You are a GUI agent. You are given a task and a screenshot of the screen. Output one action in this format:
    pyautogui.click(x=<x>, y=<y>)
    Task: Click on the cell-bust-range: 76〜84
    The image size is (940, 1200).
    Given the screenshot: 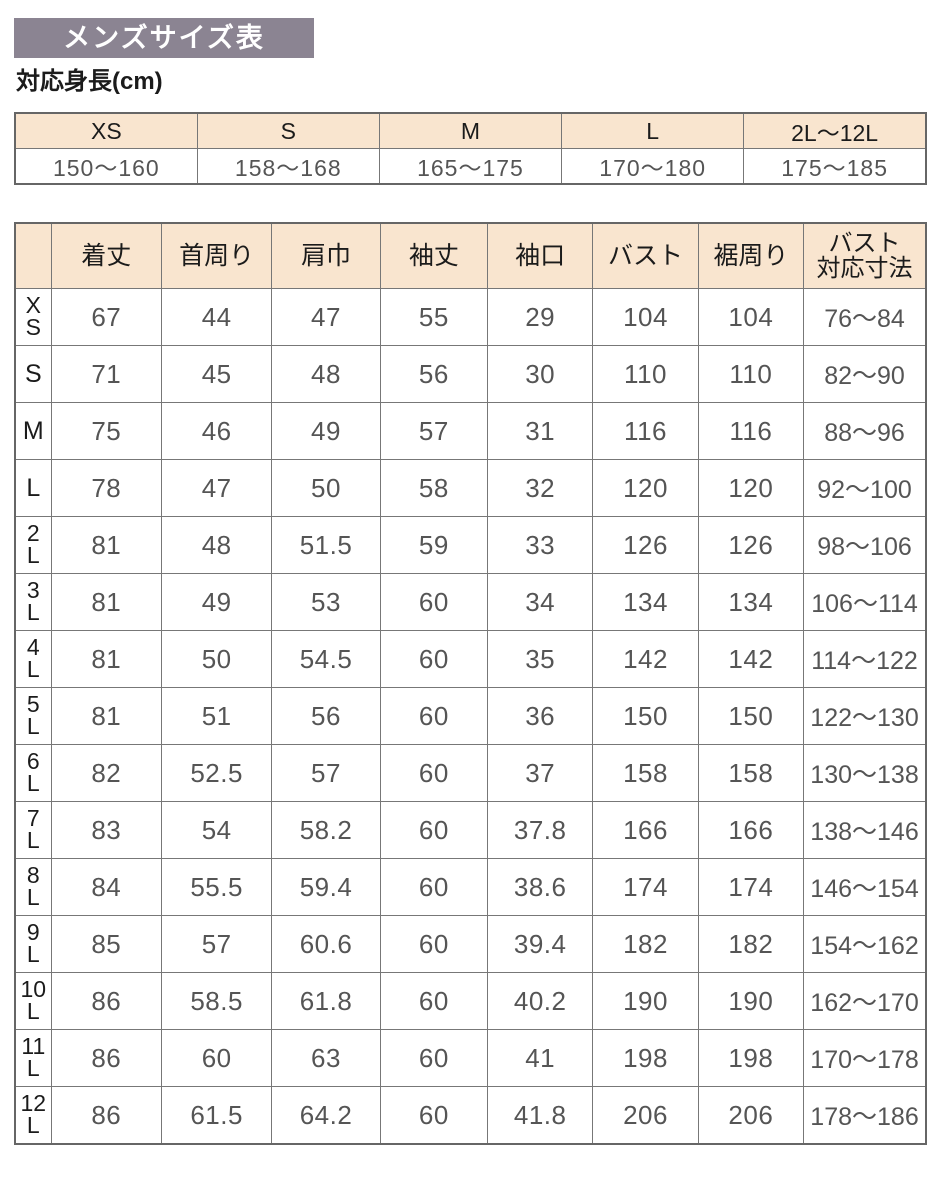 What is the action you would take?
    pyautogui.click(x=865, y=317)
    